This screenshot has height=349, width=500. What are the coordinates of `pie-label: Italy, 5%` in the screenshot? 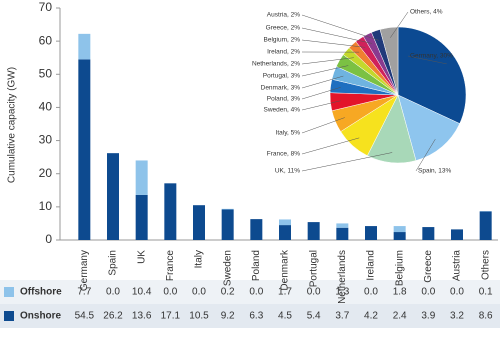 It's located at (288, 133).